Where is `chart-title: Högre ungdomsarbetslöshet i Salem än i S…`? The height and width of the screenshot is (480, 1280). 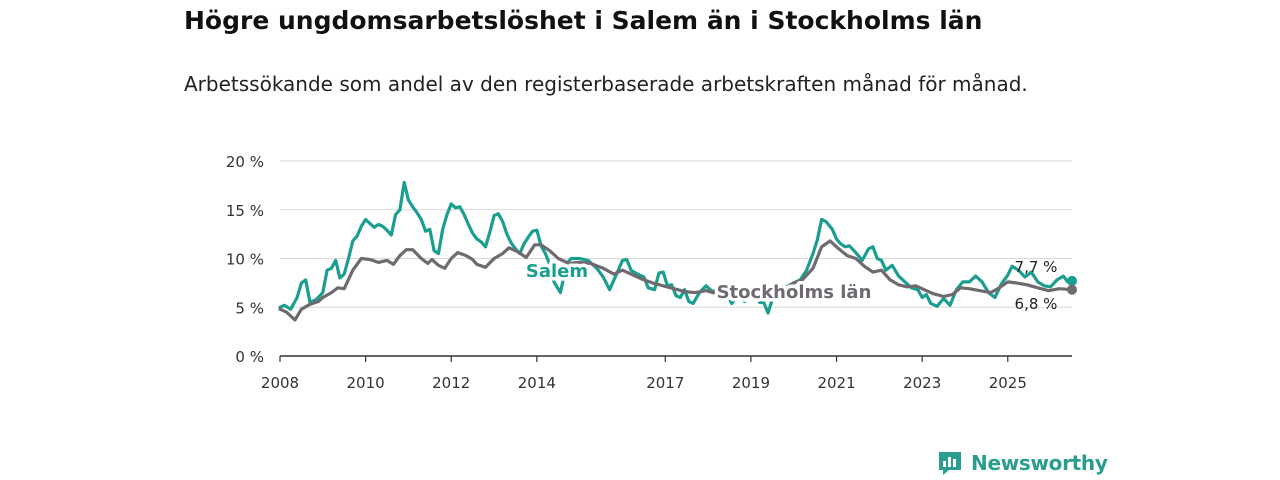
chart-title: Högre ungdomsarbetslöshet i Salem än i S… is located at coordinates (583, 20).